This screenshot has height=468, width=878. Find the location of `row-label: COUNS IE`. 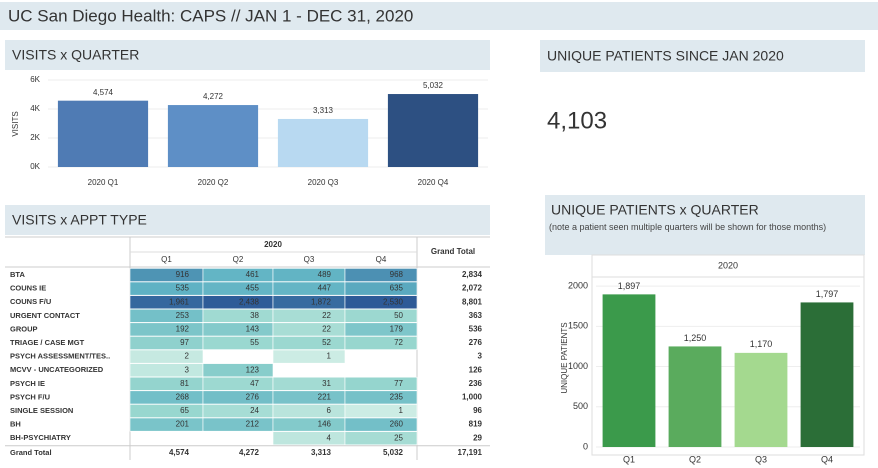

row-label: COUNS IE is located at coordinates (28, 288).